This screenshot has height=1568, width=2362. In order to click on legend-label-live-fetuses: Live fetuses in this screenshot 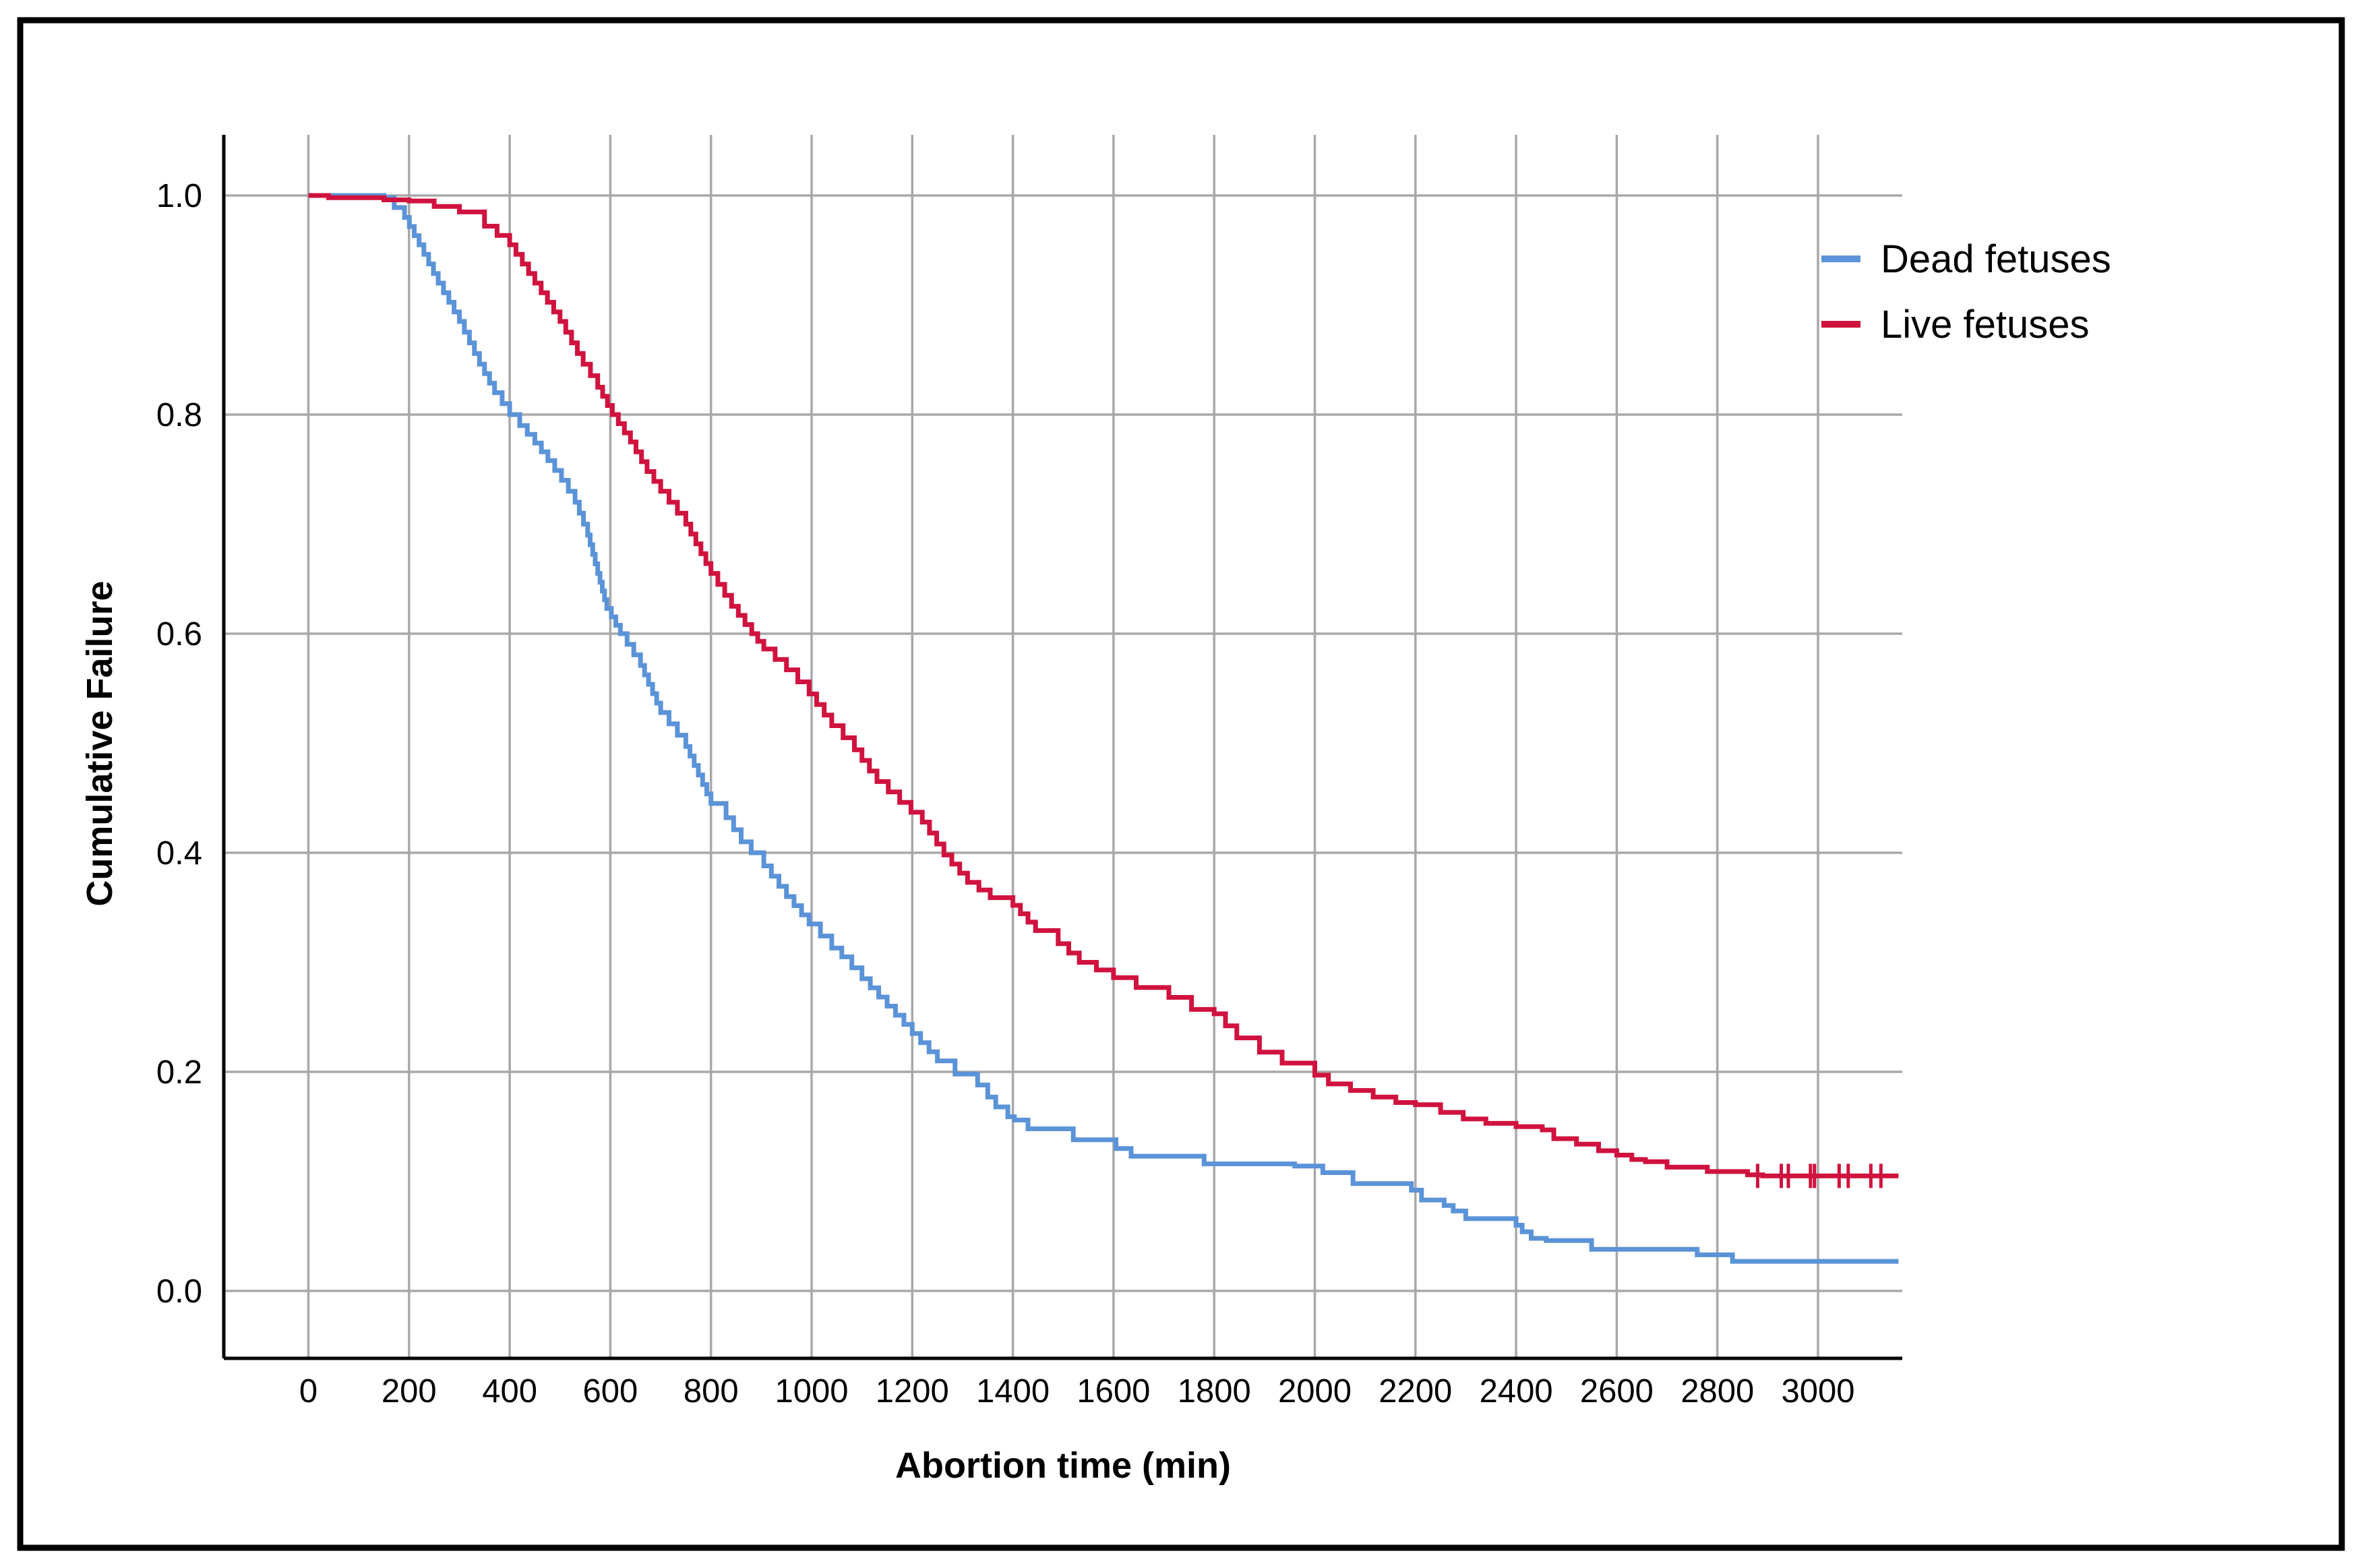, I will do `click(1986, 324)`.